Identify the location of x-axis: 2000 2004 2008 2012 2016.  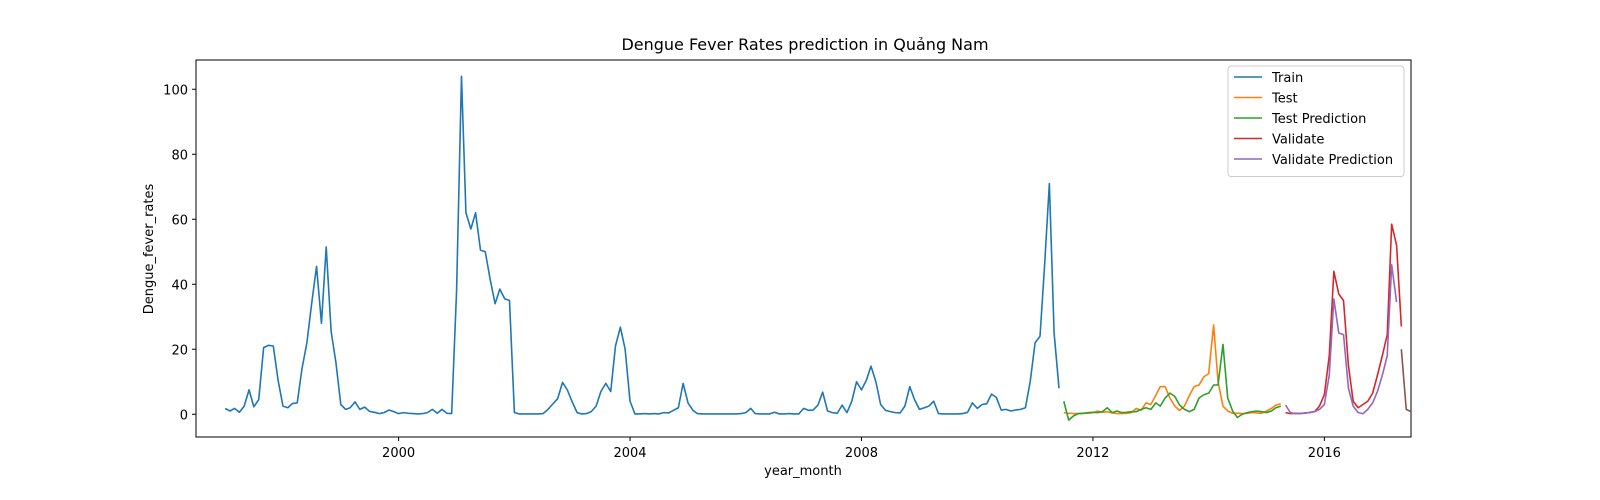
(861, 449).